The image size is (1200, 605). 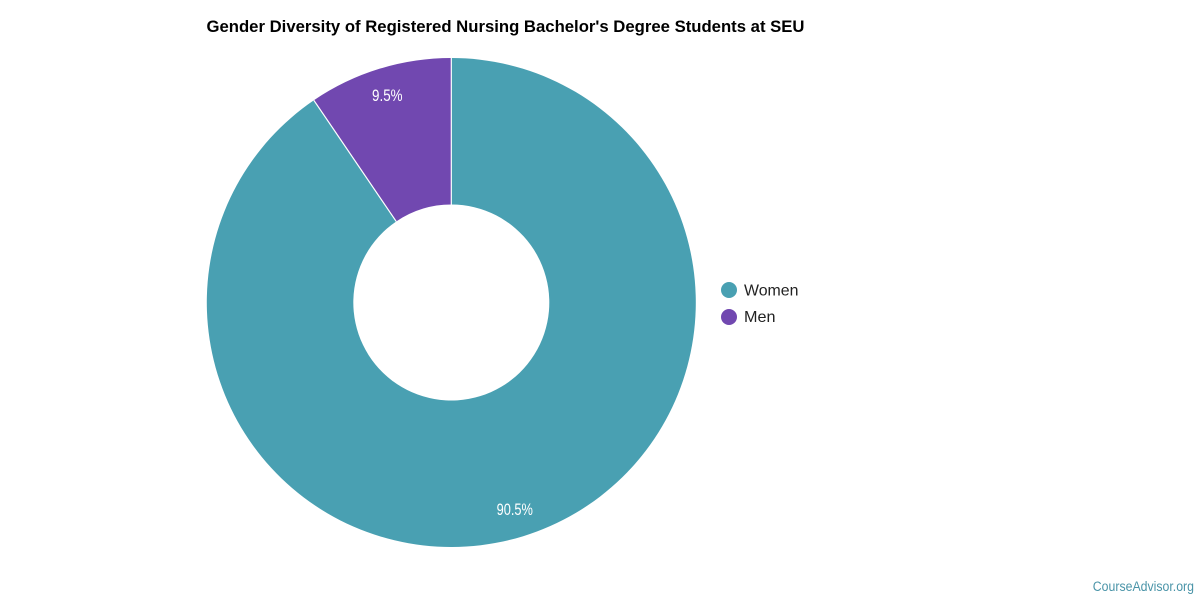 I want to click on svg-text: Women, so click(x=771, y=291).